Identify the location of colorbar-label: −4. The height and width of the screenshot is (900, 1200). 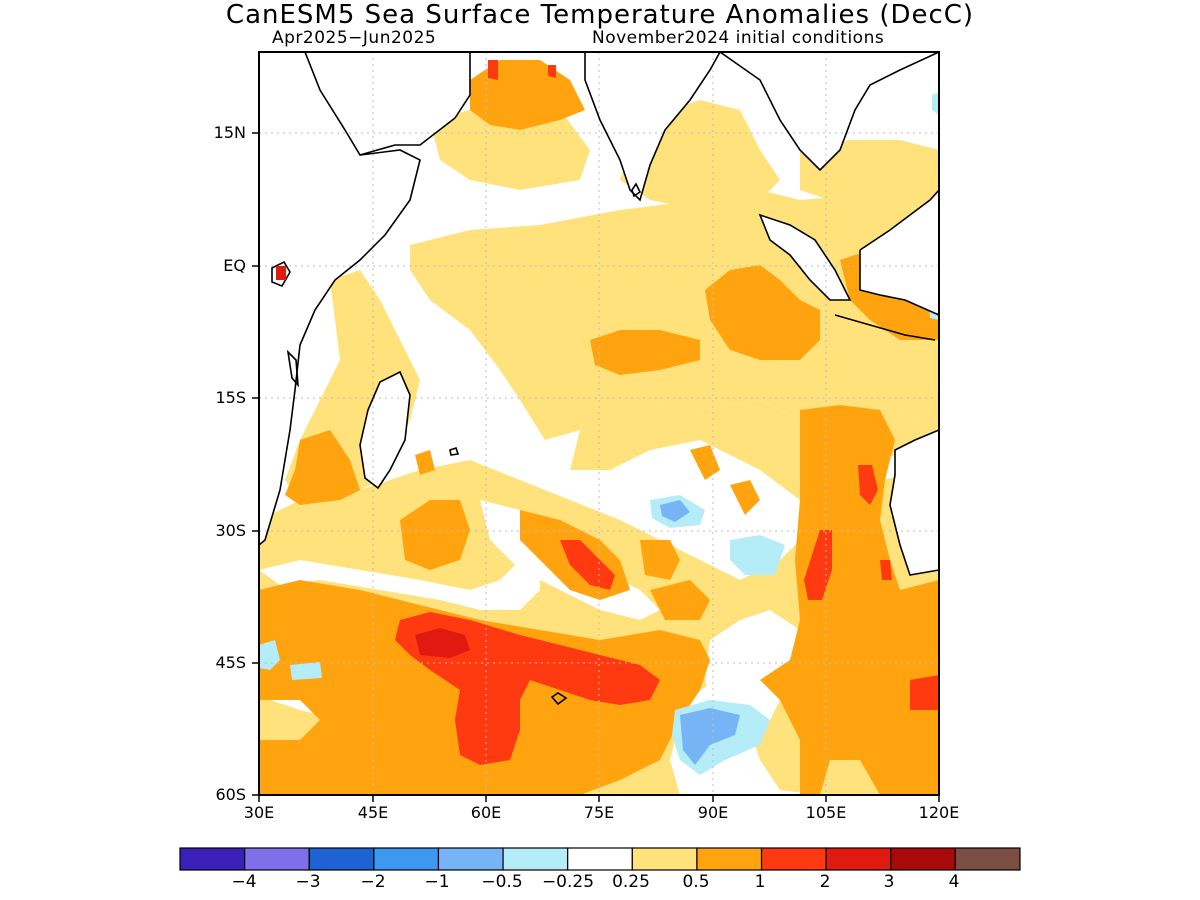
(244, 882).